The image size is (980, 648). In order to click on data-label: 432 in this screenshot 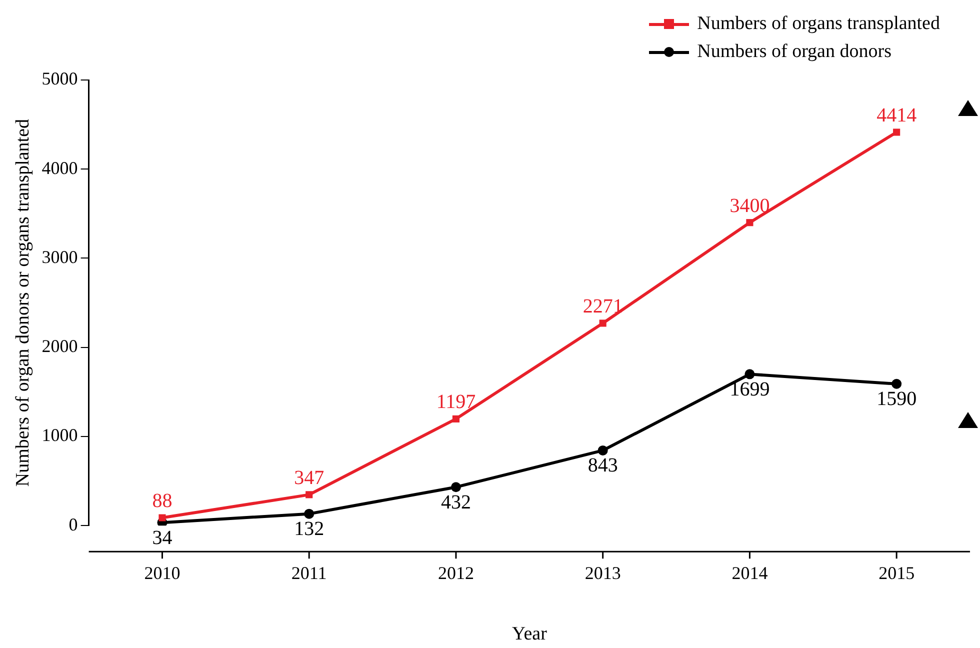, I will do `click(455, 502)`.